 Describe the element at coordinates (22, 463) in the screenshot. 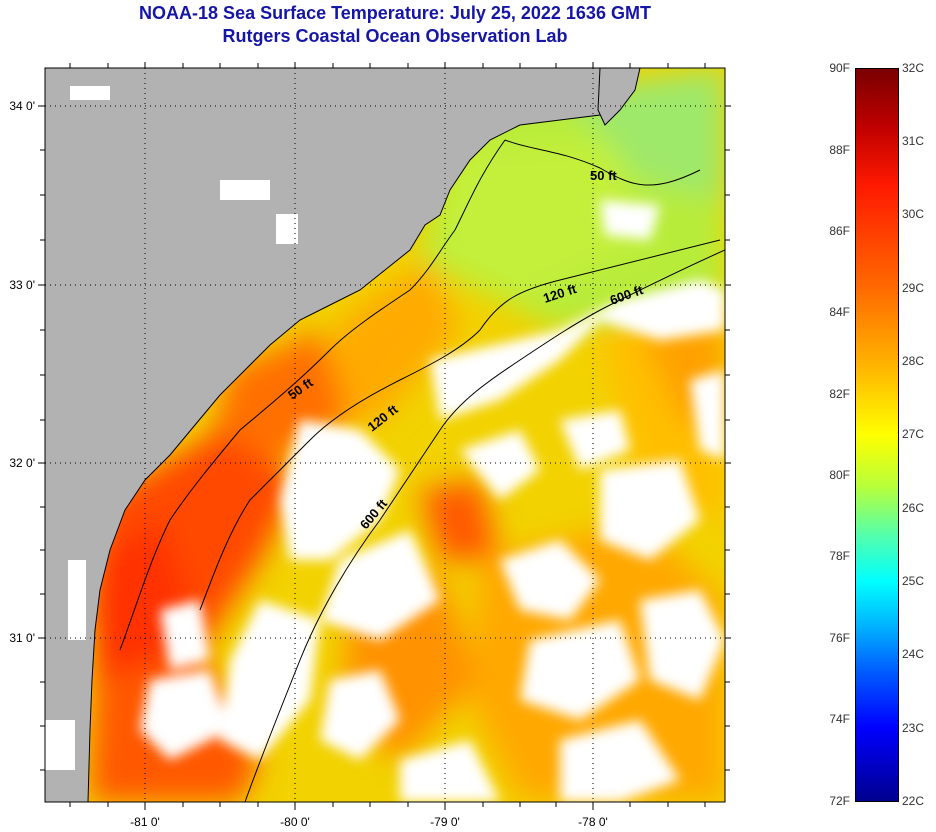

I see `lat-label-32: 32 0'` at that location.